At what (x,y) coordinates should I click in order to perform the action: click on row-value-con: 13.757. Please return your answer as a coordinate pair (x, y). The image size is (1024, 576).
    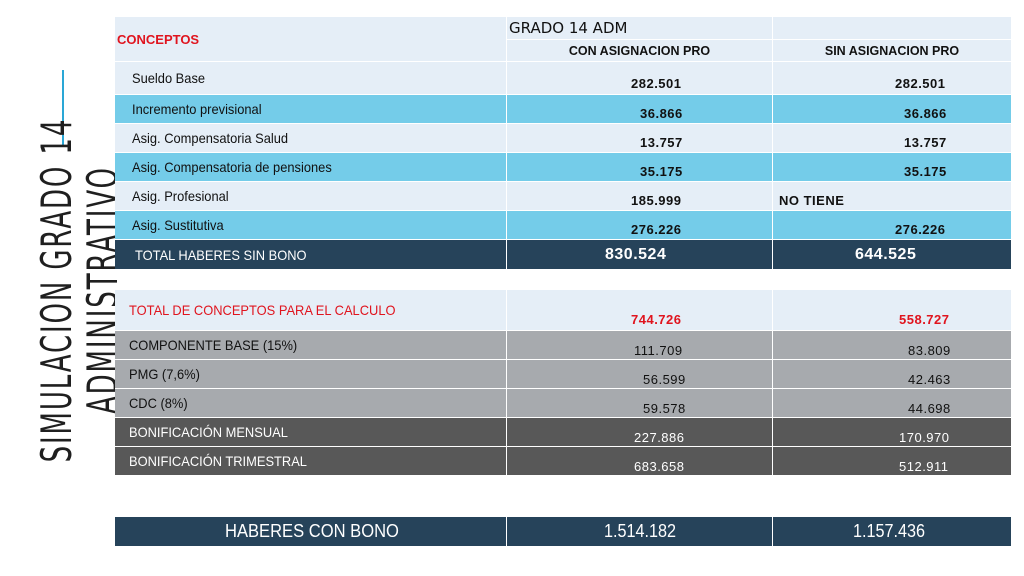
    Looking at the image, I should click on (661, 142).